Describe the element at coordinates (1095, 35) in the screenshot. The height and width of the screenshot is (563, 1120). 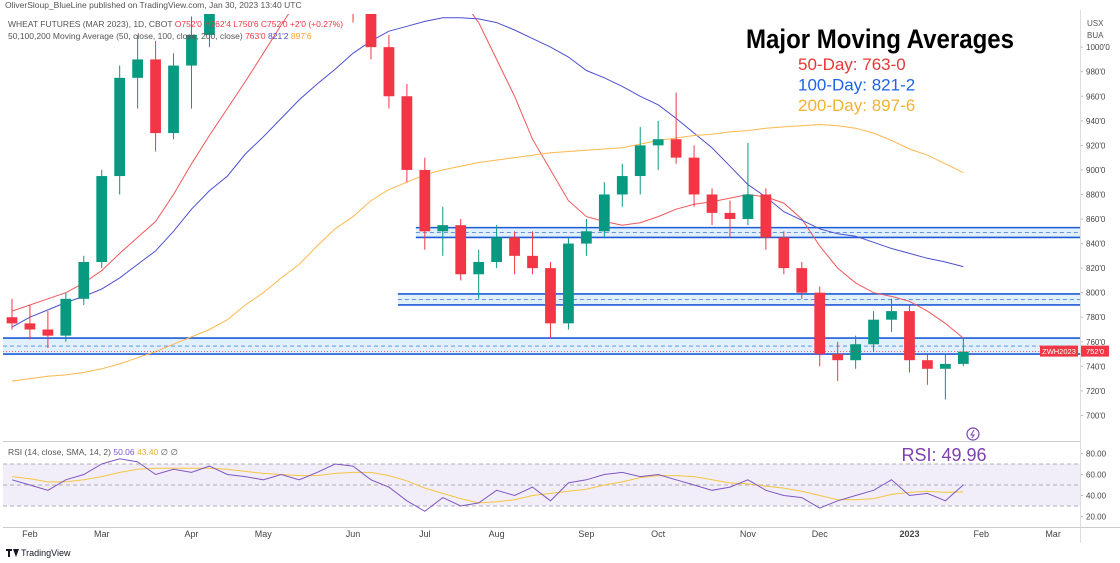
I see `unit: BUA` at that location.